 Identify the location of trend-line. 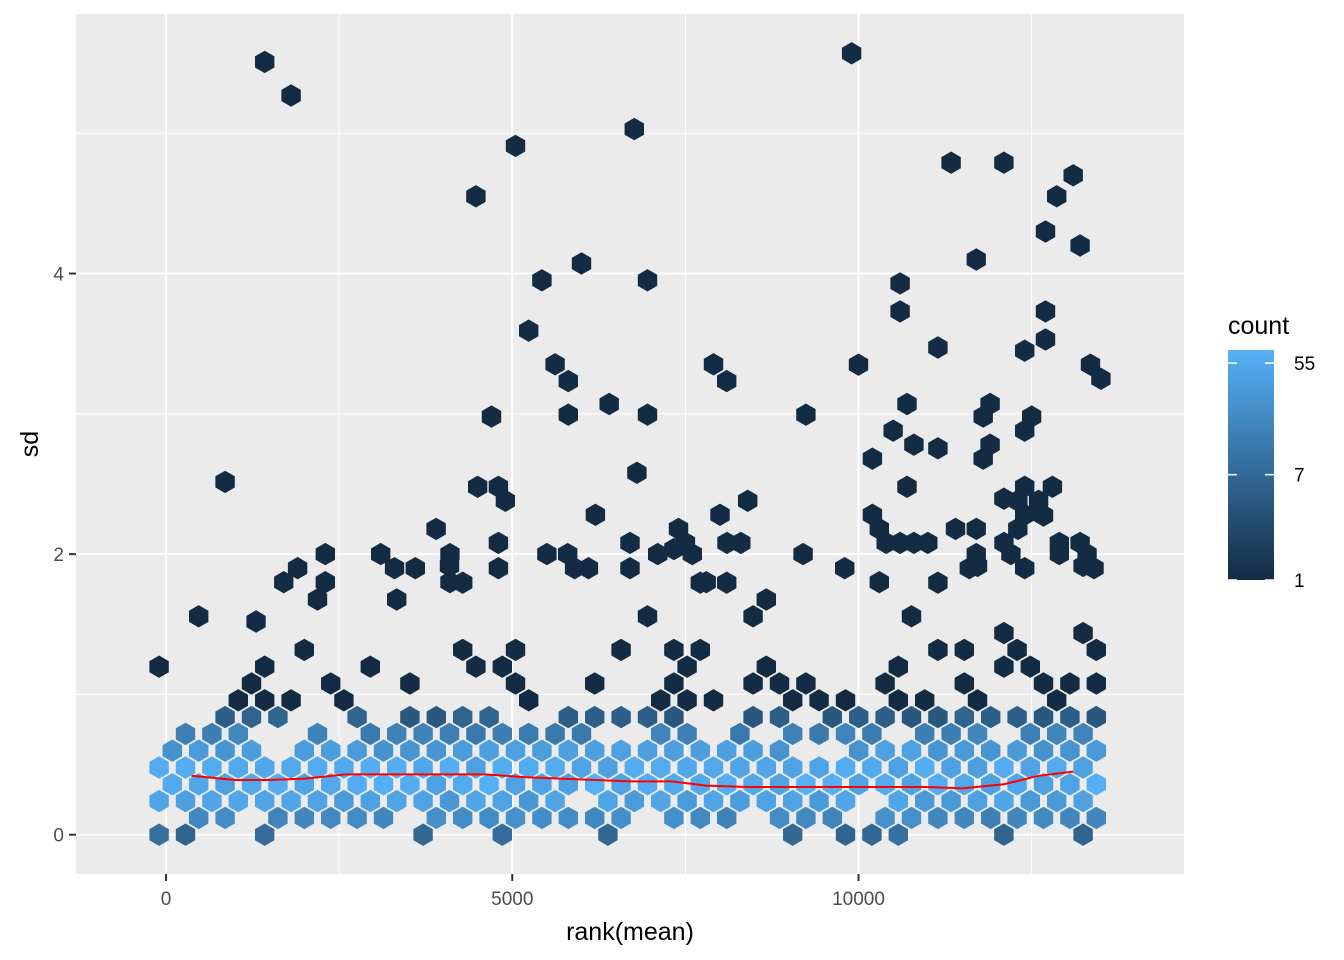
(632, 780).